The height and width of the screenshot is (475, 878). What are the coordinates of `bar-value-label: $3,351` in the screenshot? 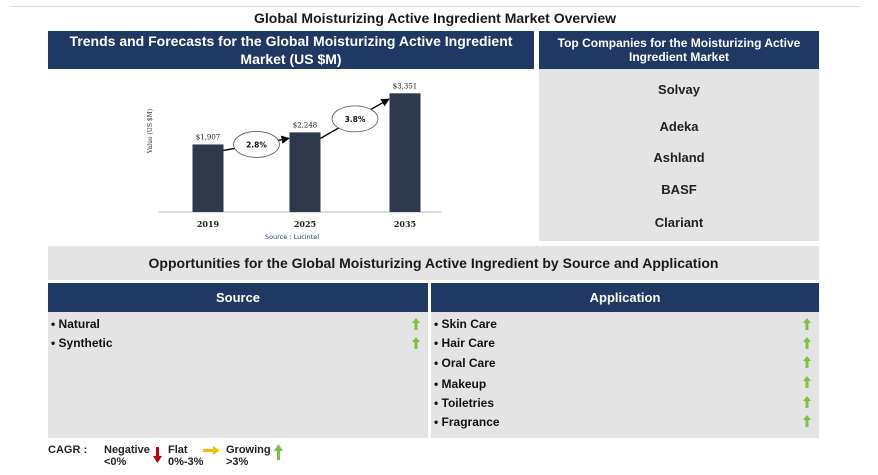 It's located at (405, 86).